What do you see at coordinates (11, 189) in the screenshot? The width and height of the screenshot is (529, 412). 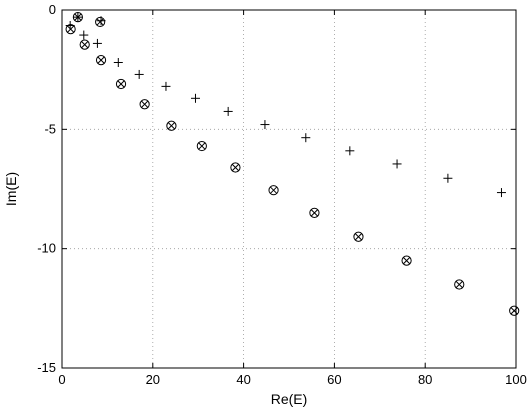 I see `y-axis-label: Im(E)` at bounding box center [11, 189].